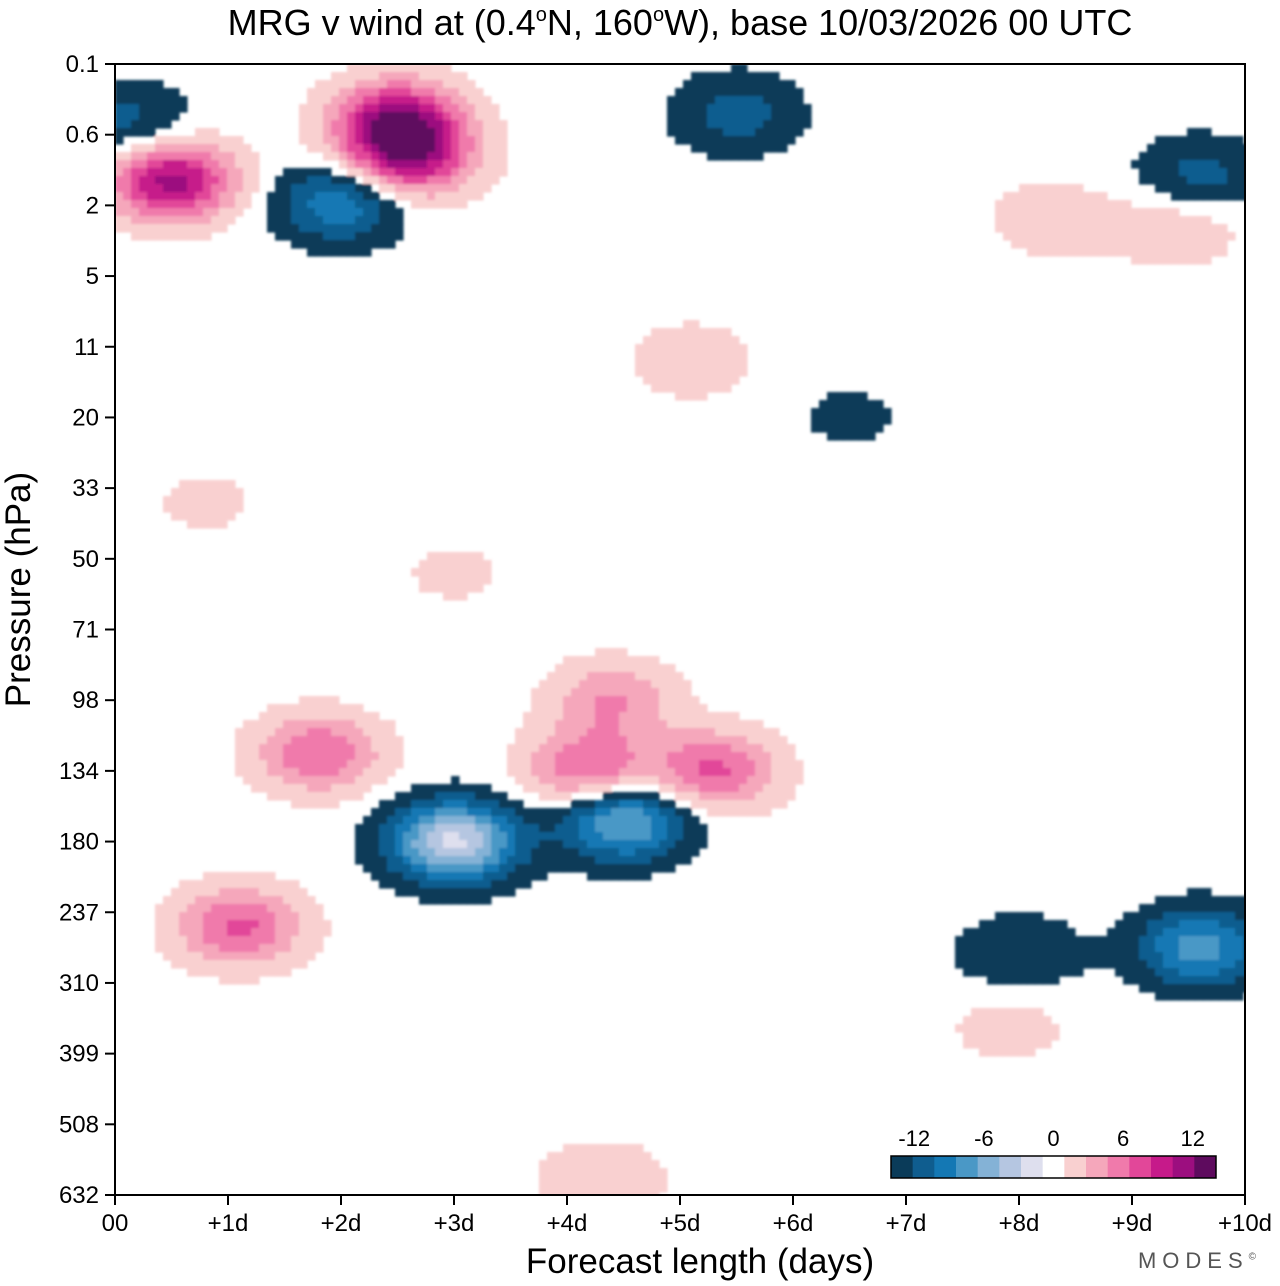 This screenshot has width=1280, height=1286. What do you see at coordinates (984, 1138) in the screenshot?
I see `colorbar-tick-label: -6` at bounding box center [984, 1138].